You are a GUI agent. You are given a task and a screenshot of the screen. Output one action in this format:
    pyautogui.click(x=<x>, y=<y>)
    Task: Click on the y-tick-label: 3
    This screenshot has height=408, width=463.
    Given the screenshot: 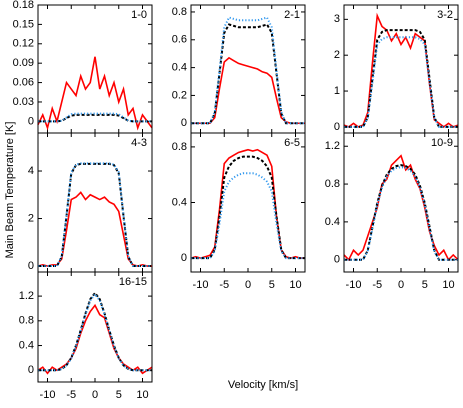 What is the action you would take?
    pyautogui.click(x=337, y=19)
    